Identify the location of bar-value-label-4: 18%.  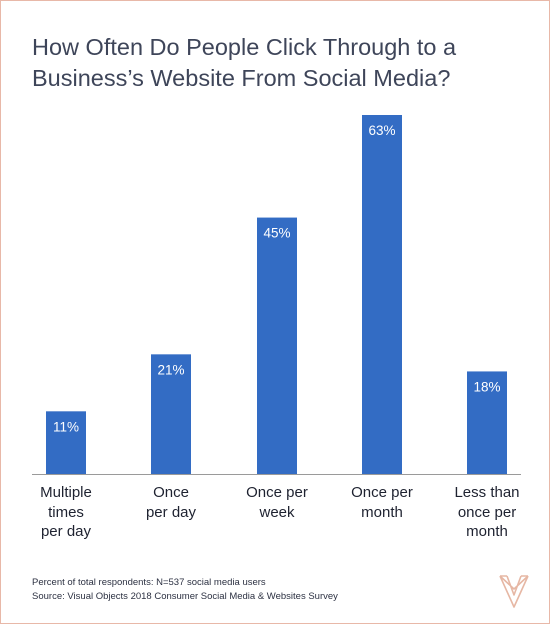
(486, 386).